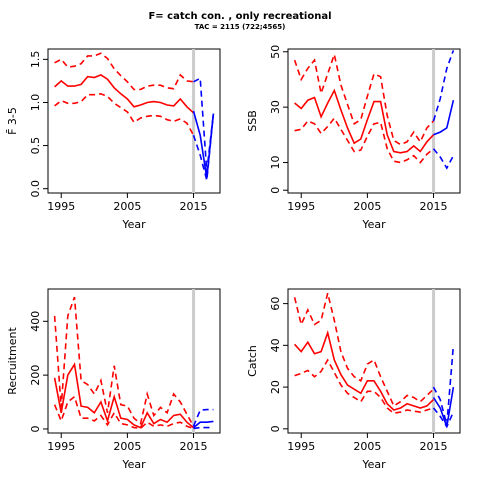 This screenshot has width=480, height=480. I want to click on y-axis-label: F̄ 3-5, so click(12, 121).